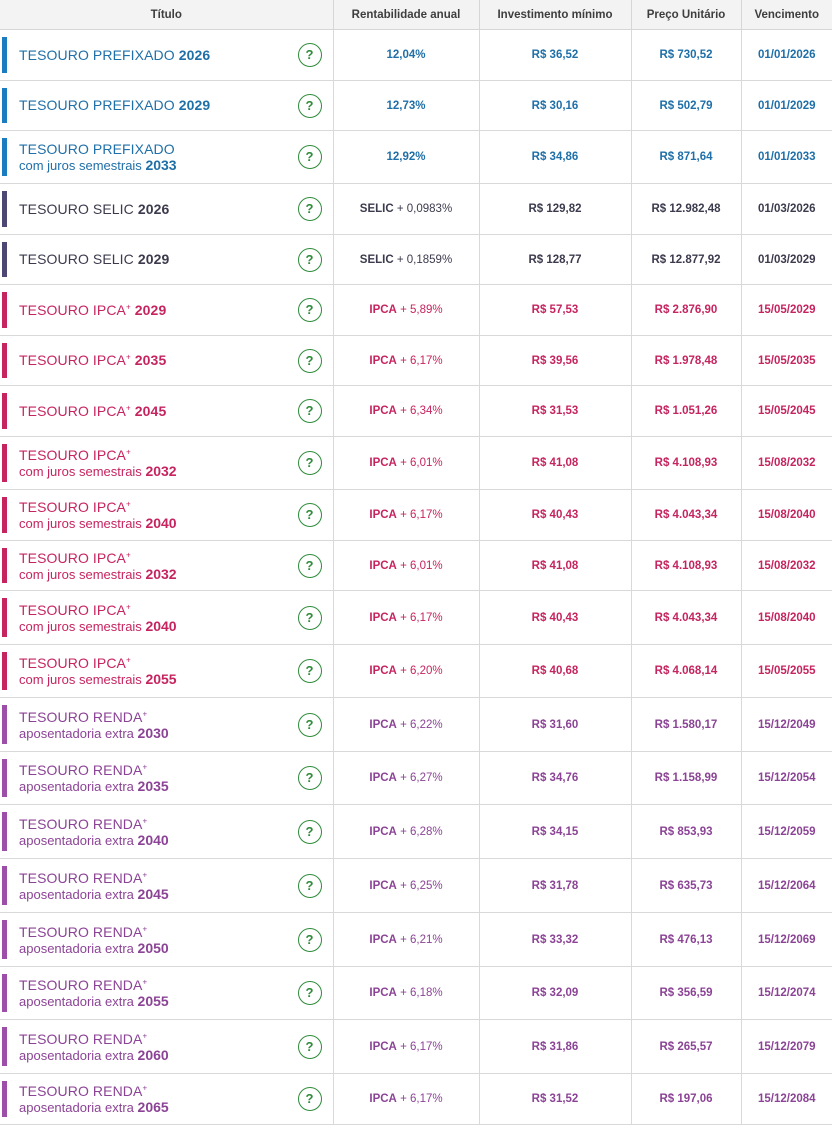  I want to click on maturity-cell: 01/01/2029, so click(786, 105).